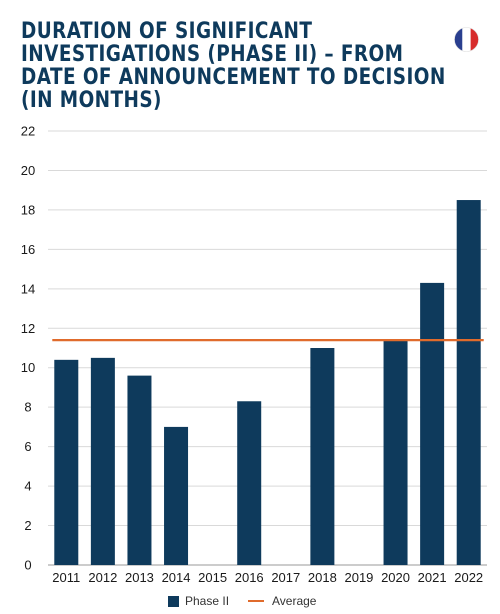 The image size is (500, 614). Describe the element at coordinates (28, 209) in the screenshot. I see `y-tick-label: 18` at that location.